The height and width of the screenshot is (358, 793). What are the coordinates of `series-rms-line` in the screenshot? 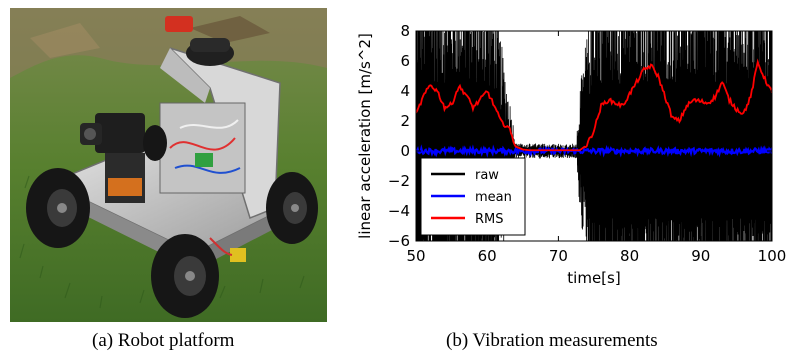 It's located at (594, 105).